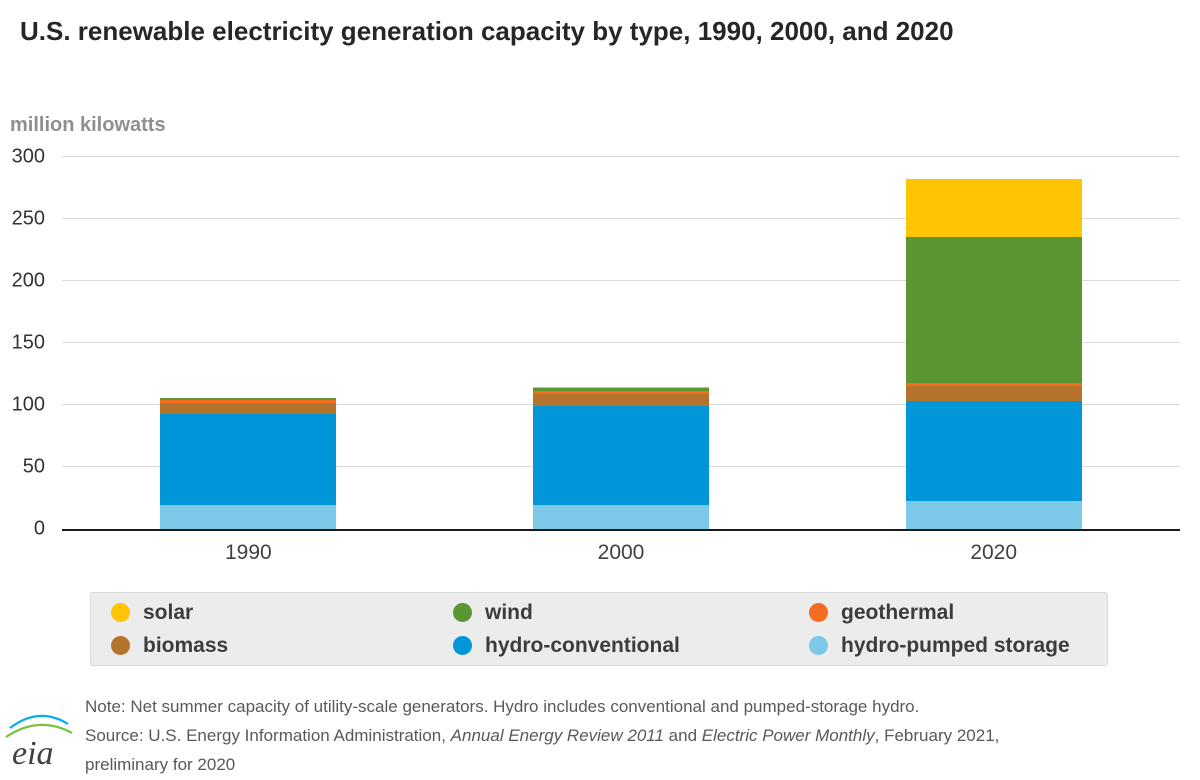  Describe the element at coordinates (28, 156) in the screenshot. I see `y-axis-label-300: 300` at that location.